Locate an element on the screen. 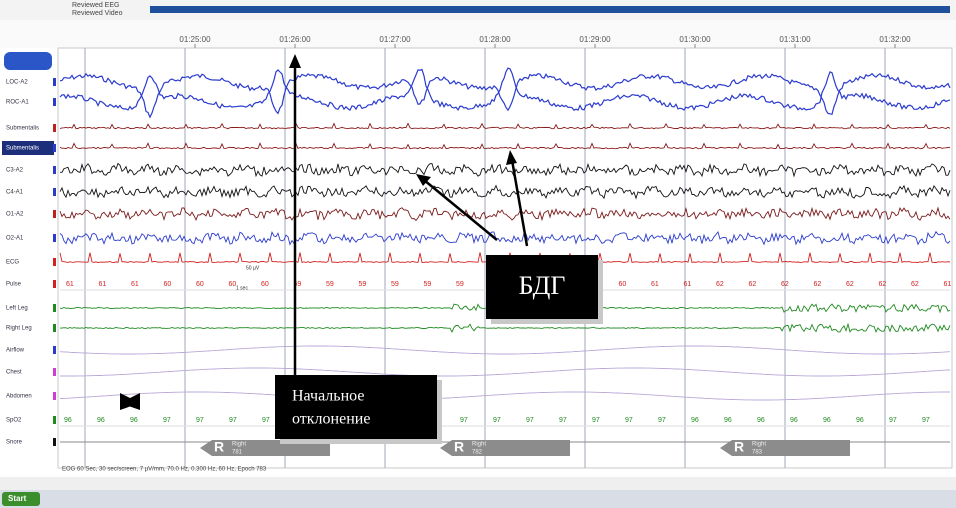  start-label: Start is located at coordinates (17, 498).